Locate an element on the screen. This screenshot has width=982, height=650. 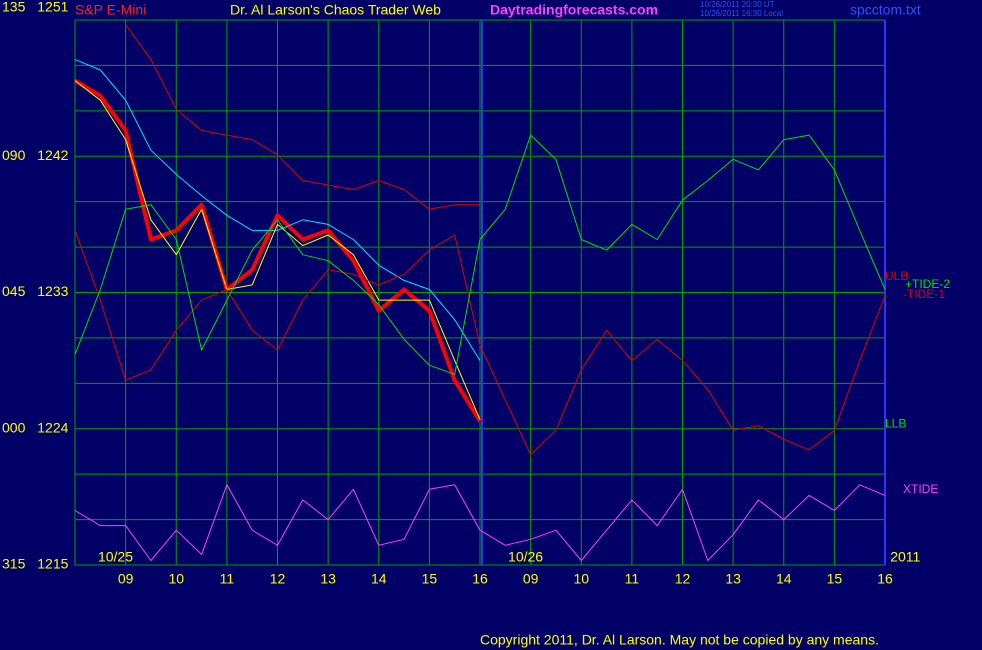
date-annotation: 10/26 is located at coordinates (525, 557).